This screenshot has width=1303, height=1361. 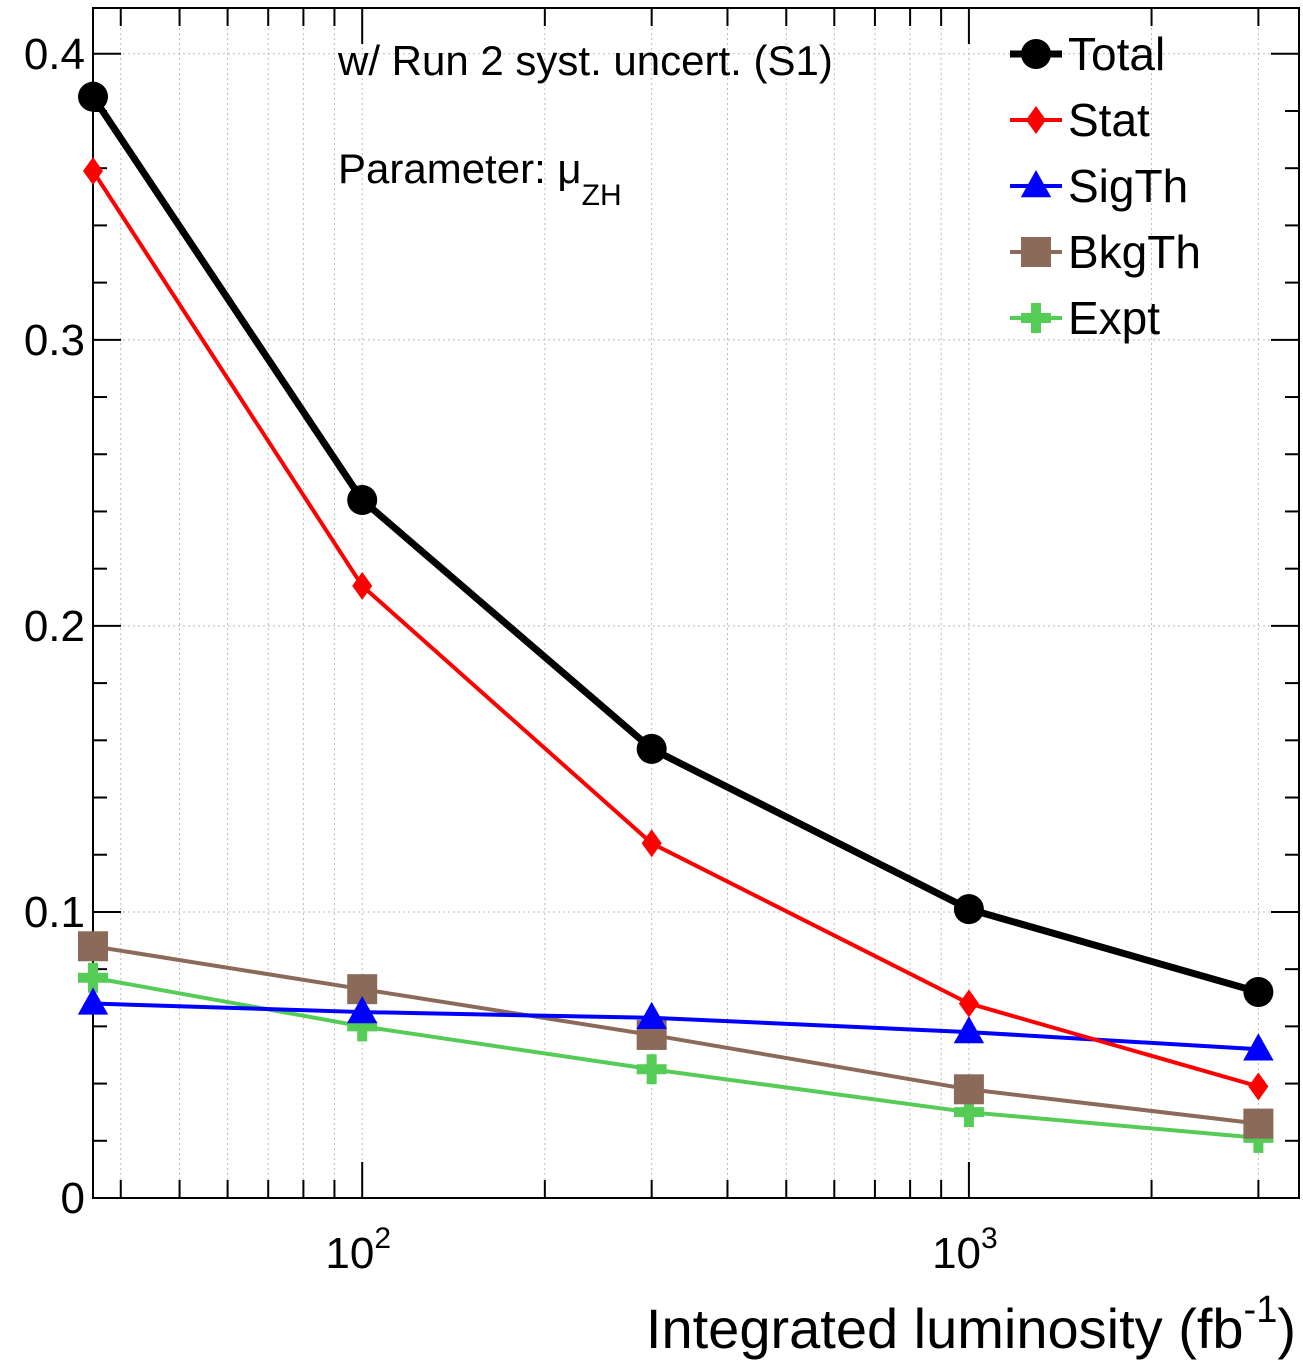 What do you see at coordinates (1261, 1310) in the screenshot?
I see `x-axis-title-sup: -1` at bounding box center [1261, 1310].